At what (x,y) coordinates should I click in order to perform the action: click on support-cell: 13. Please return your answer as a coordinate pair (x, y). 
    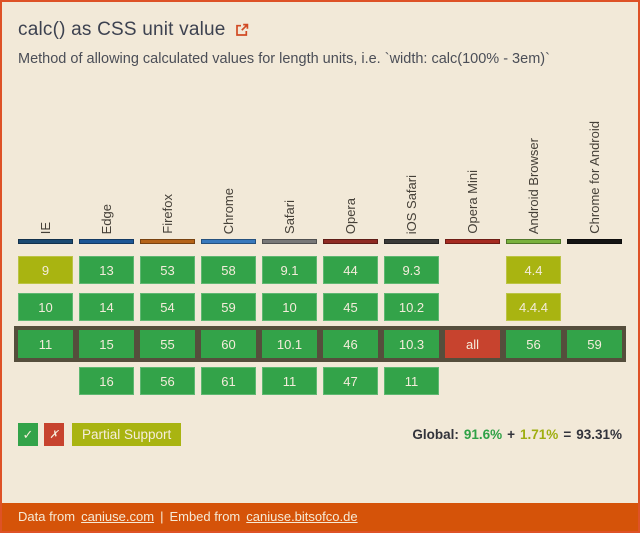
    Looking at the image, I should click on (106, 270).